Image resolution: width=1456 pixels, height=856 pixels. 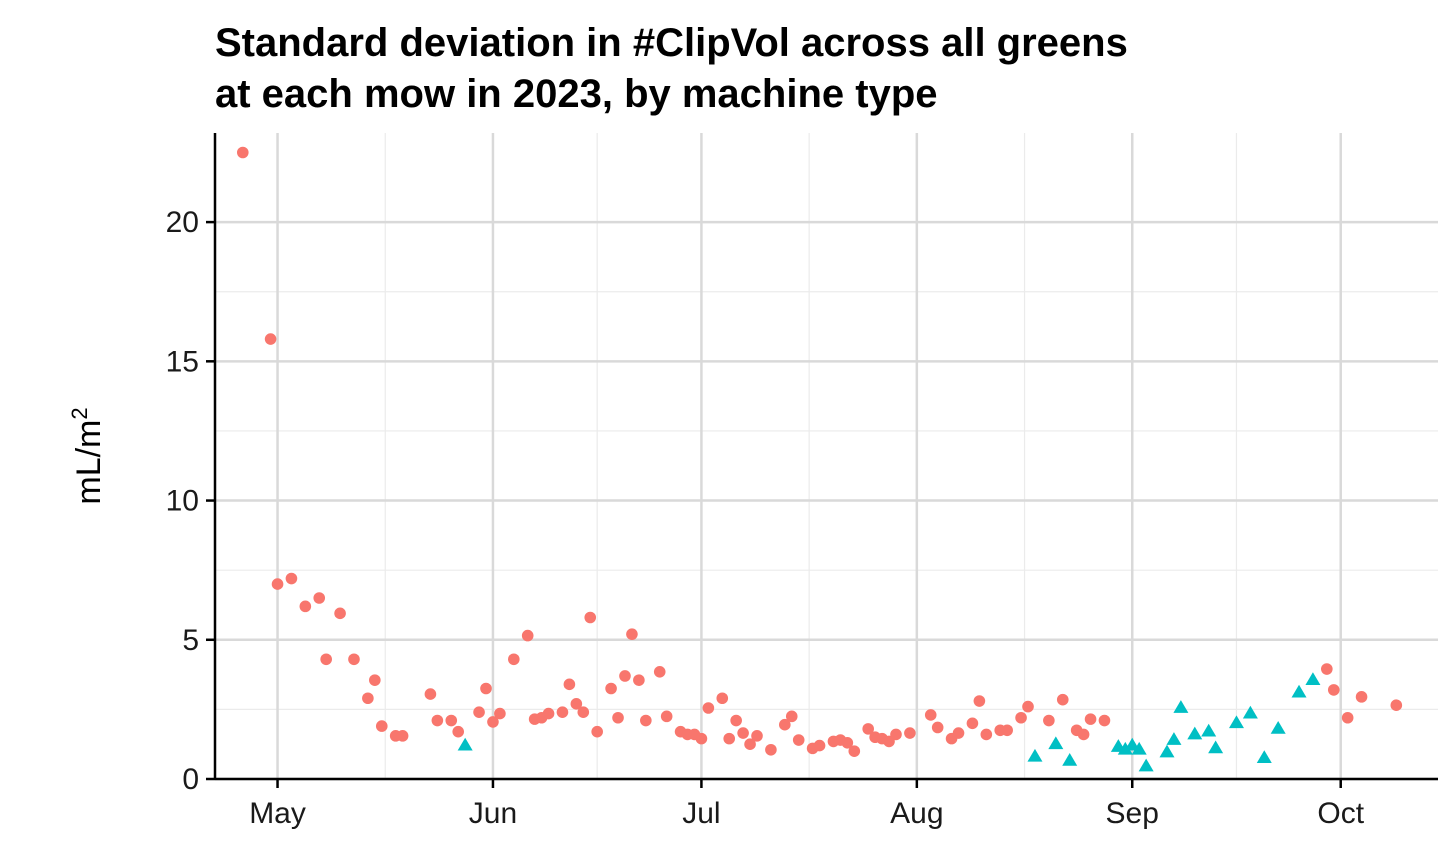 I want to click on y-axis-ticks: 0 5 10 15 20, so click(x=190, y=501).